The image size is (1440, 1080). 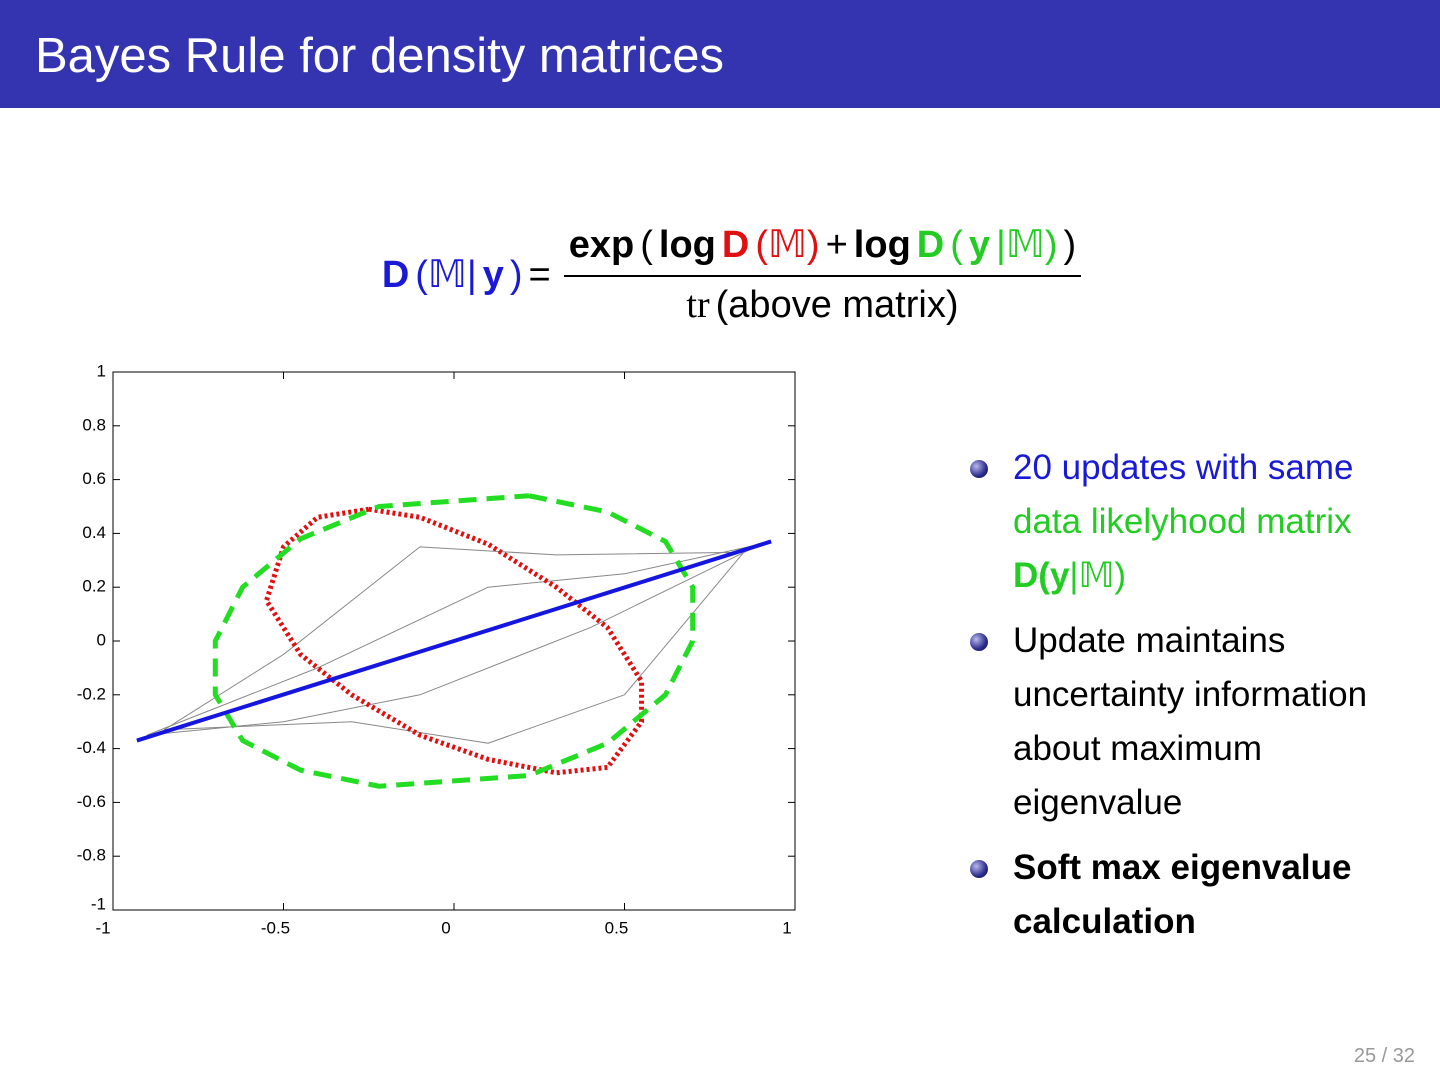 What do you see at coordinates (1137, 748) in the screenshot?
I see `bullet-text: about maximum` at bounding box center [1137, 748].